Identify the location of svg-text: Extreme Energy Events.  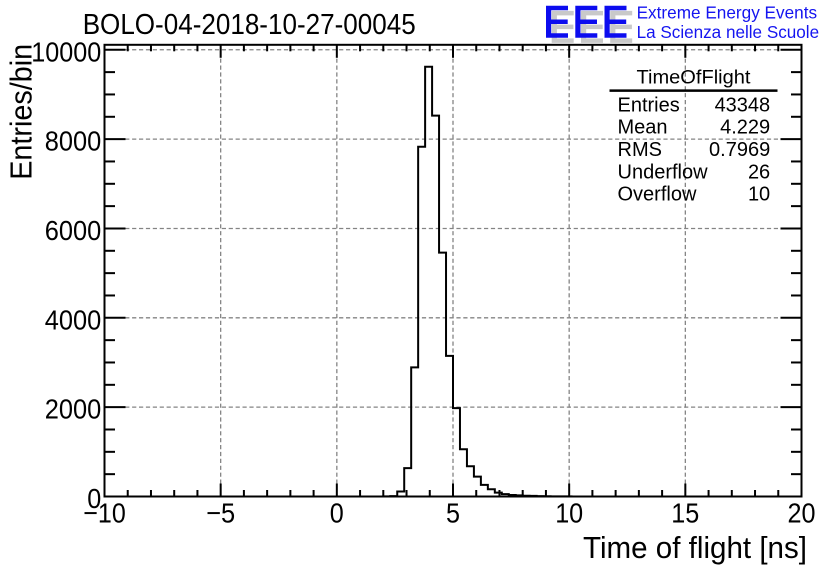
(727, 13).